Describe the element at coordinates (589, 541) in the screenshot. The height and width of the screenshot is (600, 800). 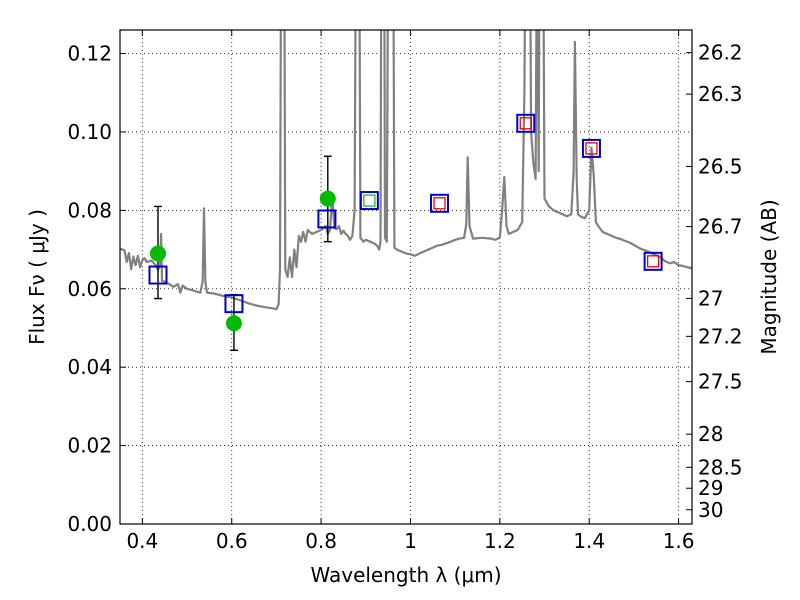
I see `x-tick-label: 1.4` at that location.